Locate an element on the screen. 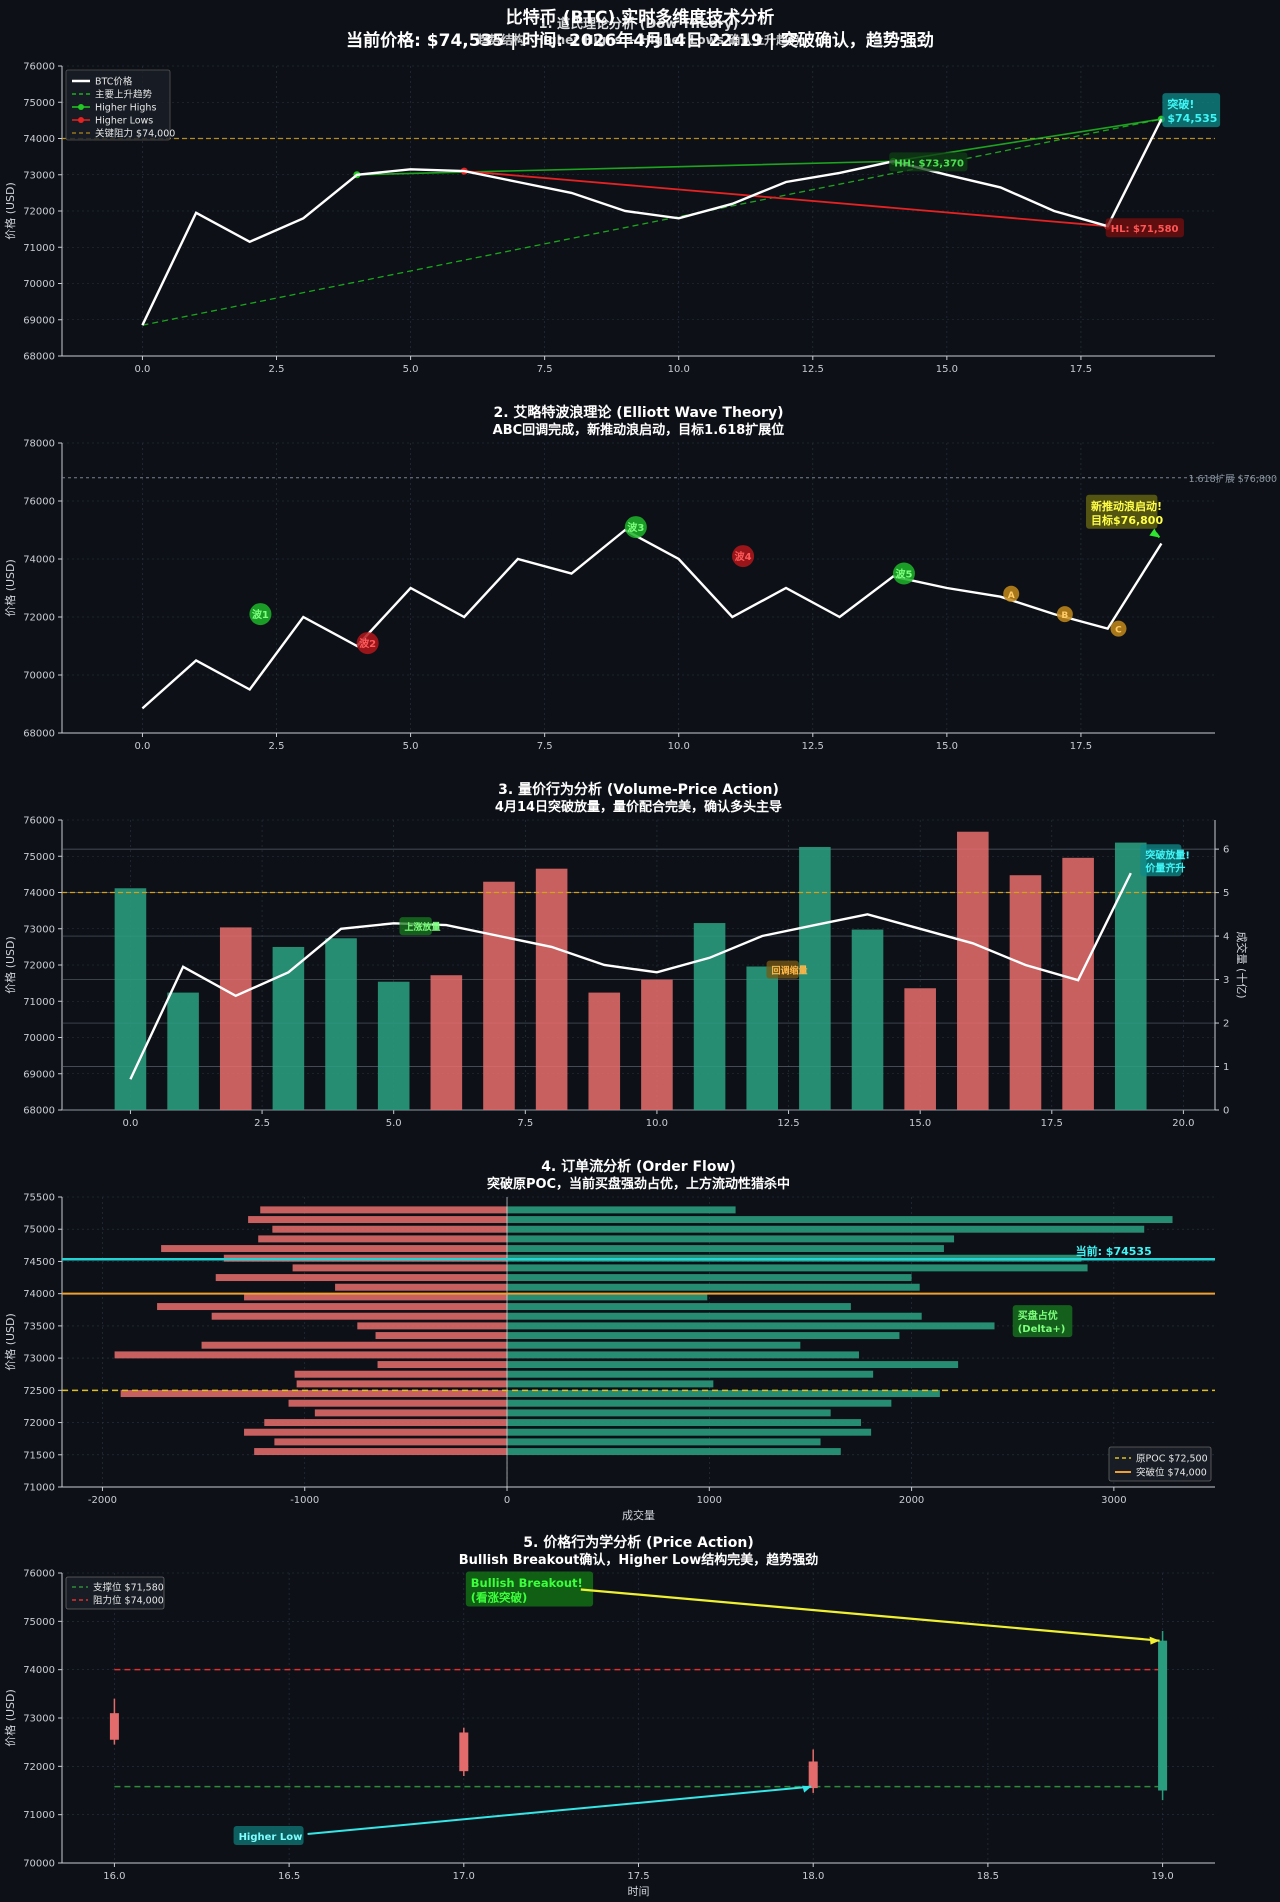 The height and width of the screenshot is (1902, 1280). annotation-volume-down-text: 回调缩量 is located at coordinates (790, 971).